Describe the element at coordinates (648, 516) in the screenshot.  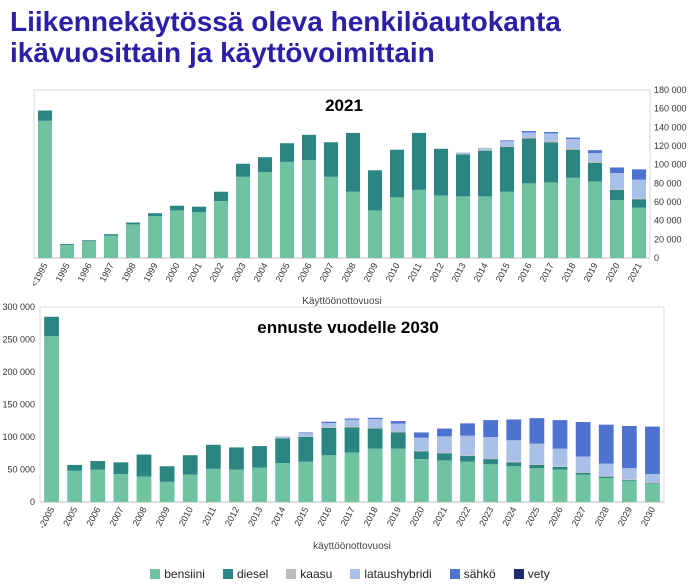
I see `x-tick-label: 2030` at that location.